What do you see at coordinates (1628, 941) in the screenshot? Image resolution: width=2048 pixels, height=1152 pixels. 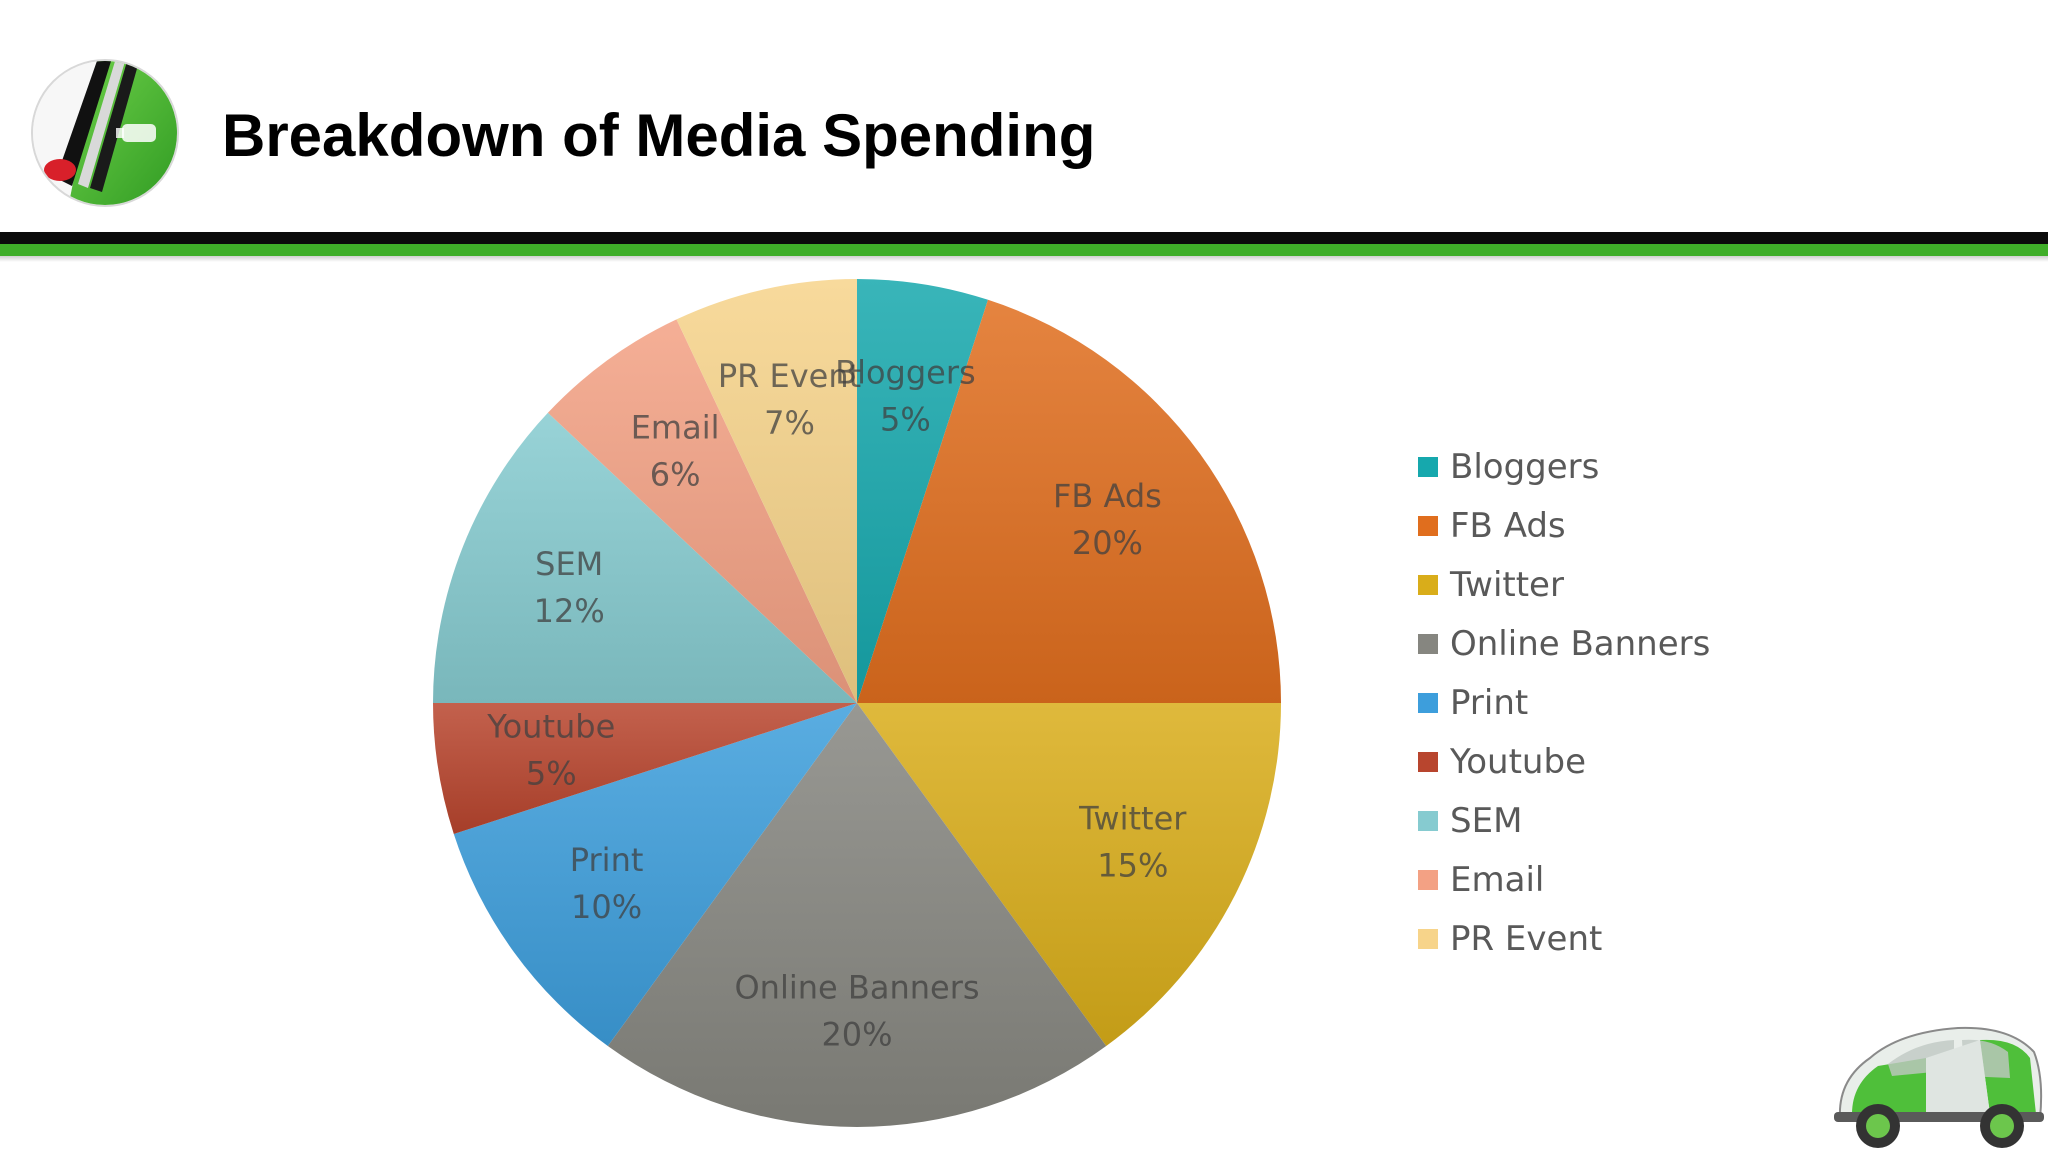 I see `legend-item: PR Event` at bounding box center [1628, 941].